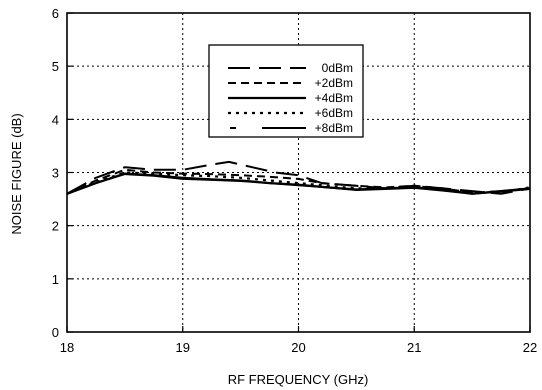 Image resolution: width=542 pixels, height=390 pixels. I want to click on x-tick-label: 21, so click(414, 347).